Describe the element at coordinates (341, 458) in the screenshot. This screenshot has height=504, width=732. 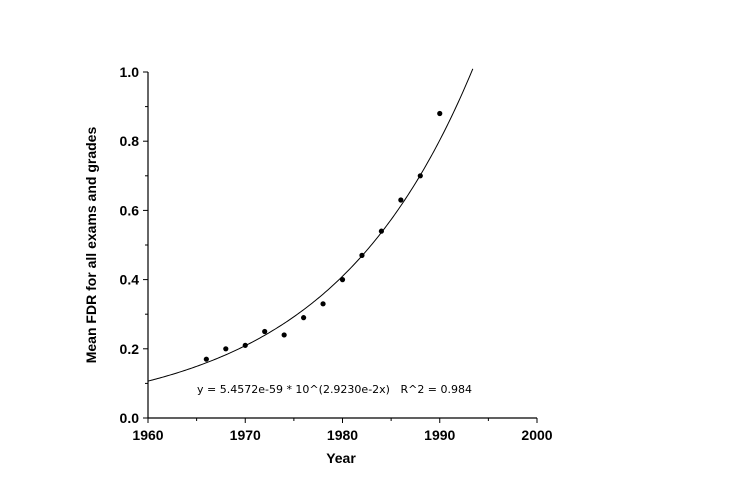
I see `x-axis-title: Year` at that location.